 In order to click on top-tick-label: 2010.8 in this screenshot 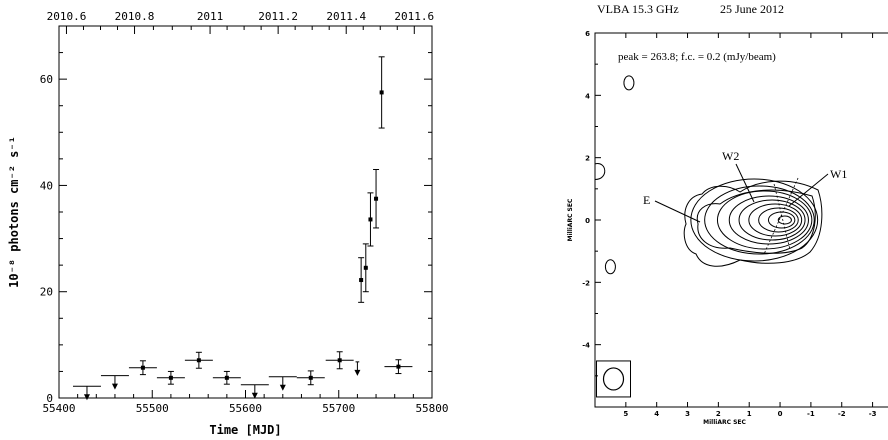, I will do `click(135, 16)`.